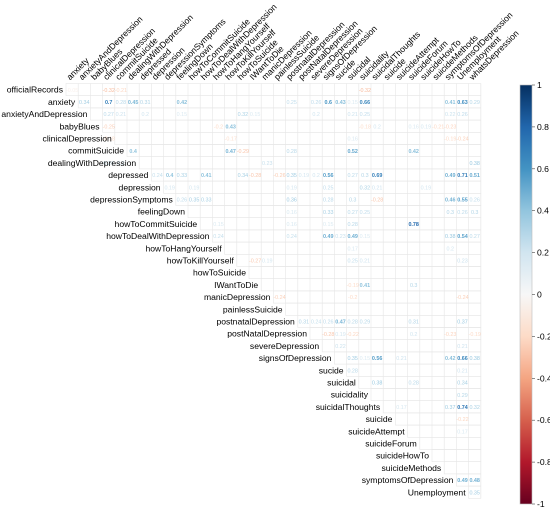  What do you see at coordinates (157, 236) in the screenshot?
I see `row-label: howToDealWithDepression` at bounding box center [157, 236].